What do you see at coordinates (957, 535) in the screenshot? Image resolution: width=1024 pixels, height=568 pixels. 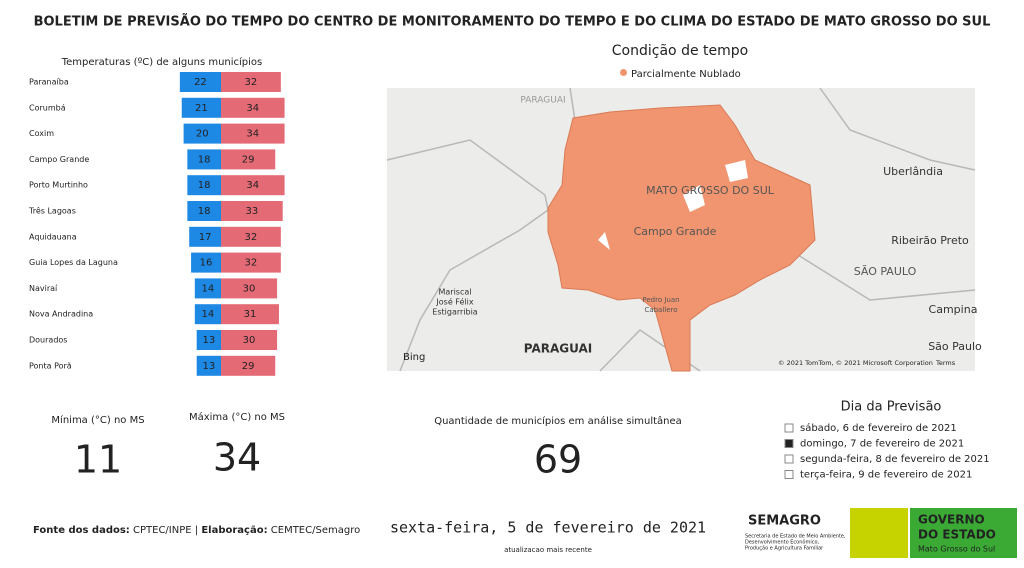 I see `gov-text: DO ESTADO` at bounding box center [957, 535].